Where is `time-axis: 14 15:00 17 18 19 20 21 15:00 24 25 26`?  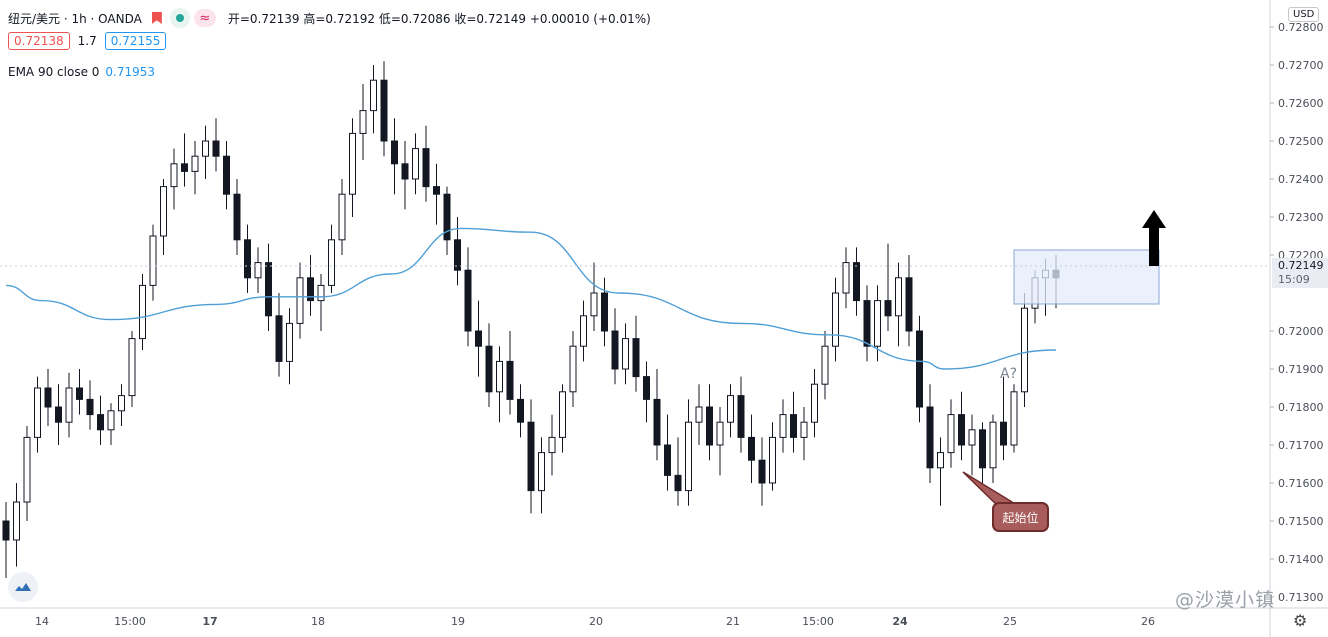 time-axis: 14 15:00 17 18 19 20 21 15:00 24 25 26 is located at coordinates (595, 621).